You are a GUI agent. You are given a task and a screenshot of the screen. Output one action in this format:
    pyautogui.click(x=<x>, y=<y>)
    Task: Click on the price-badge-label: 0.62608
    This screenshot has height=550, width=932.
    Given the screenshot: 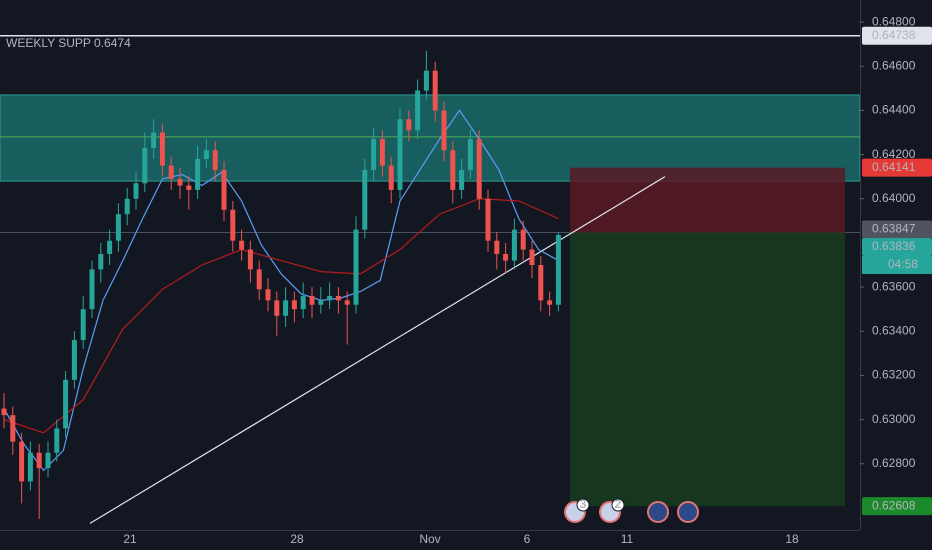 What is the action you would take?
    pyautogui.click(x=894, y=505)
    